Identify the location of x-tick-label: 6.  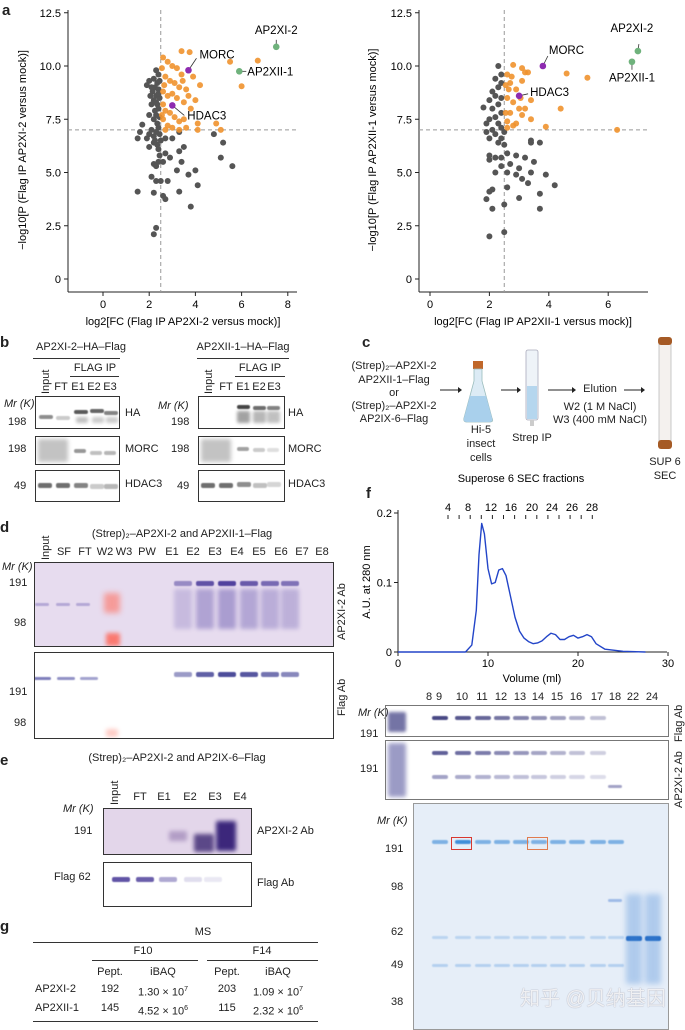
(242, 305).